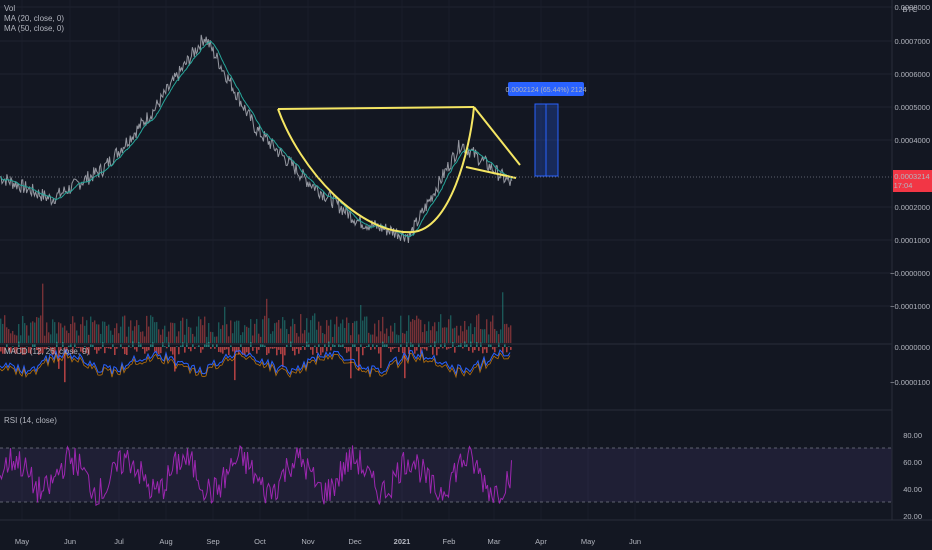  Describe the element at coordinates (910, 382) in the screenshot. I see `macd-axis-label: −0.0000100` at that location.